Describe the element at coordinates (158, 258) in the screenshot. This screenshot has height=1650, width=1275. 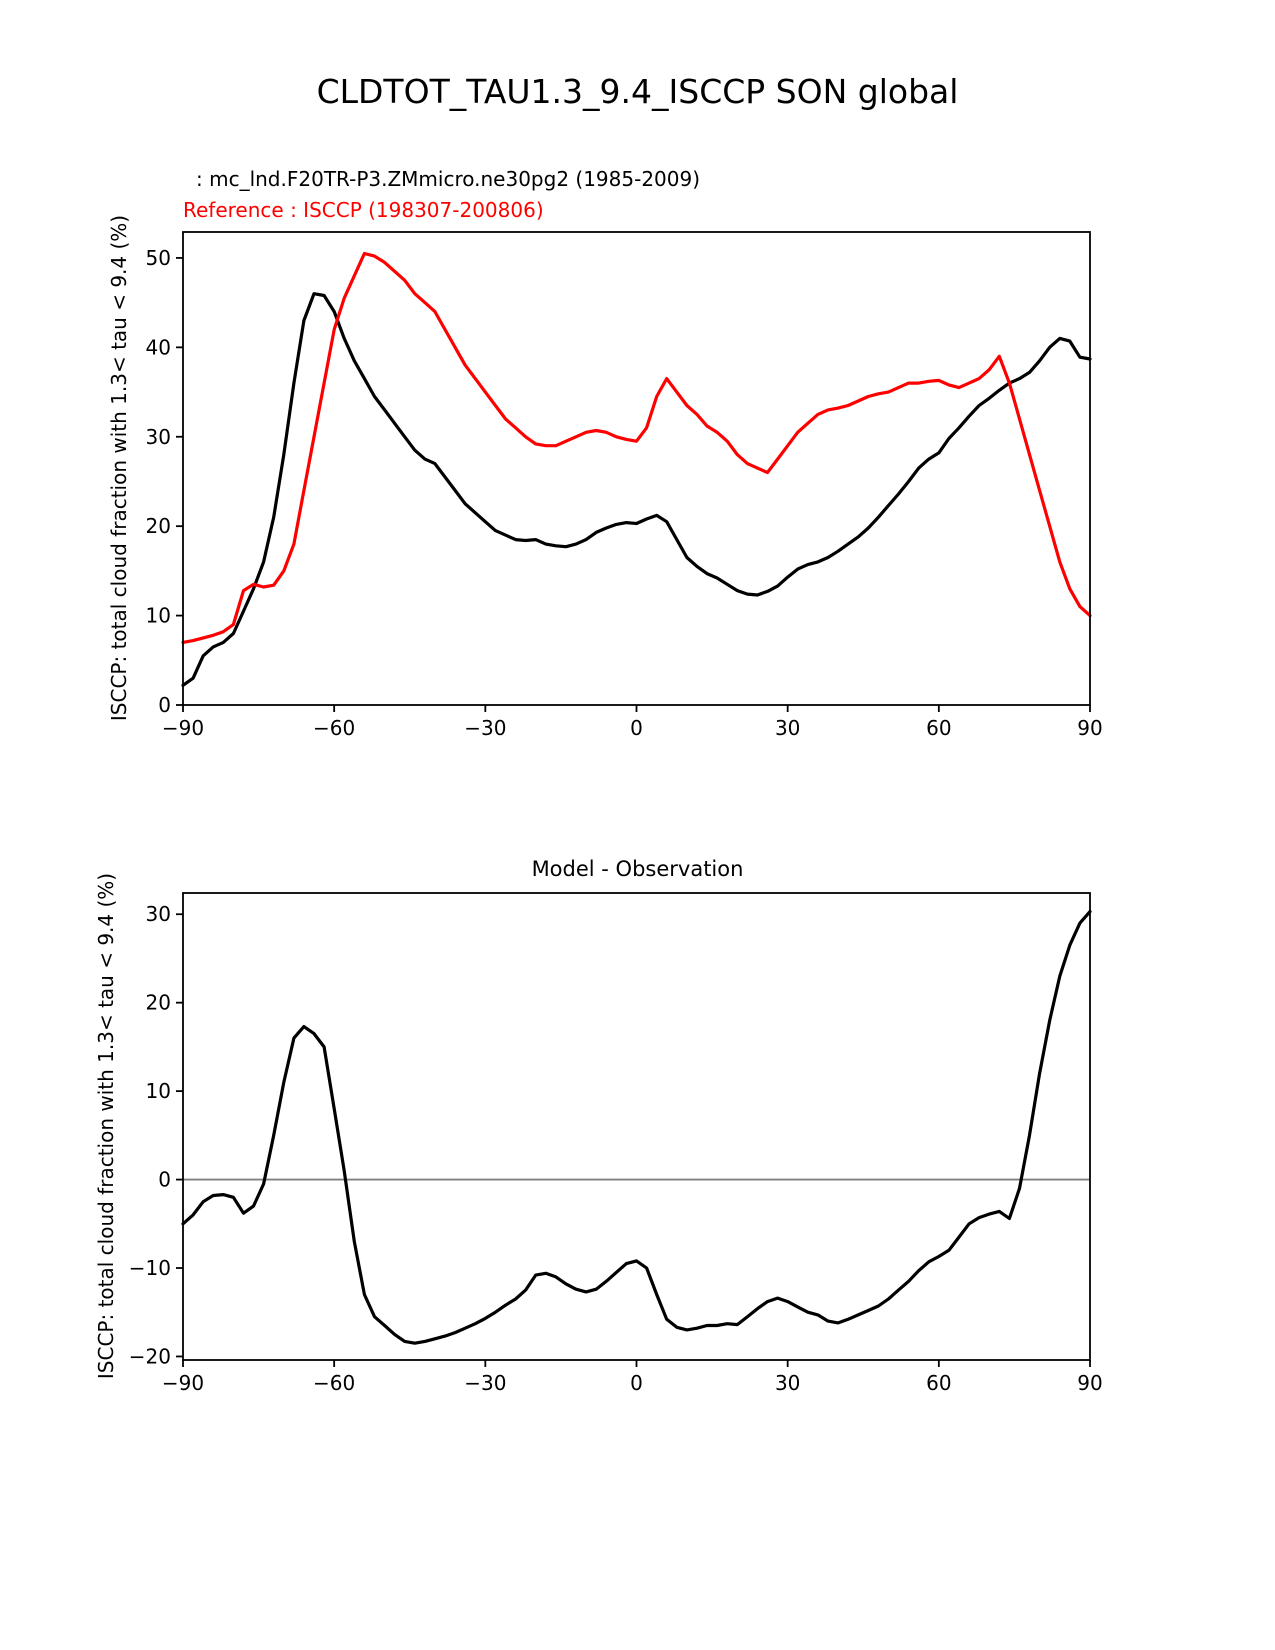
I see `y-tick-label: 50` at that location.